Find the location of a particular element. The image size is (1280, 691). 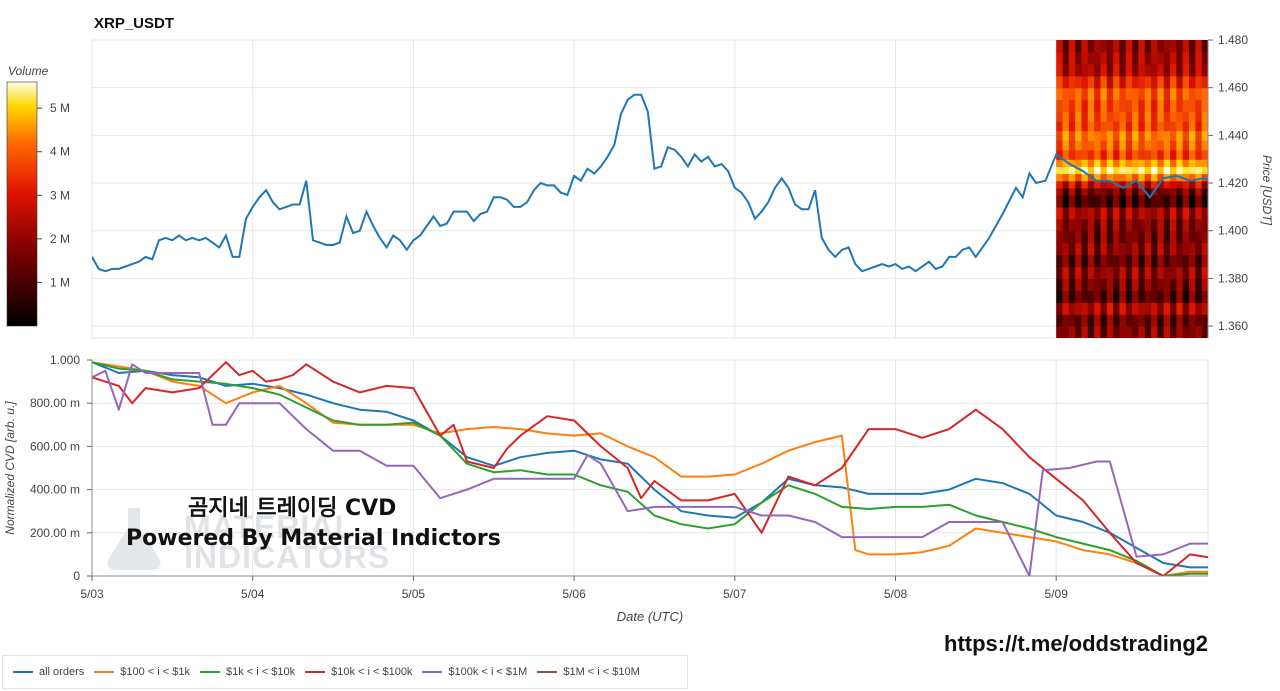

legend-label: $100 < i < $1k is located at coordinates (155, 672).